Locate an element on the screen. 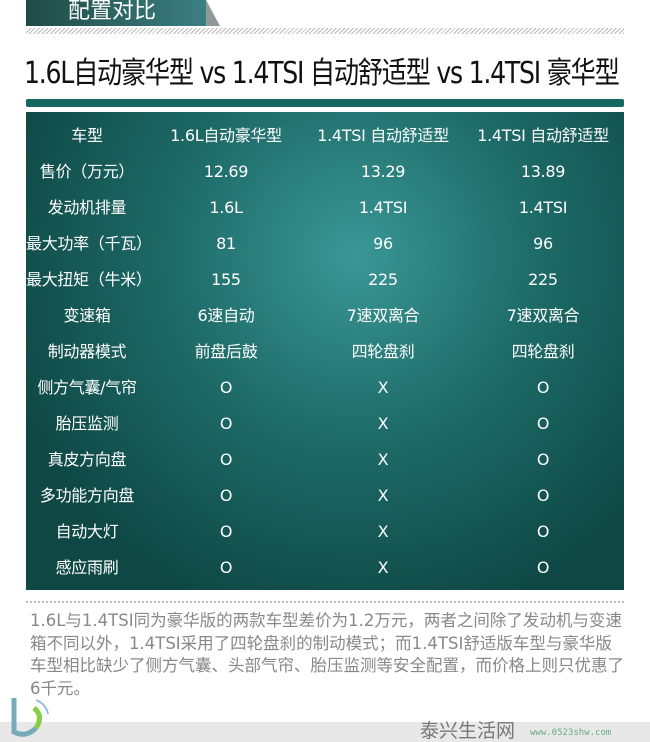  row-label: 最大功率（千瓦） is located at coordinates (89, 243).